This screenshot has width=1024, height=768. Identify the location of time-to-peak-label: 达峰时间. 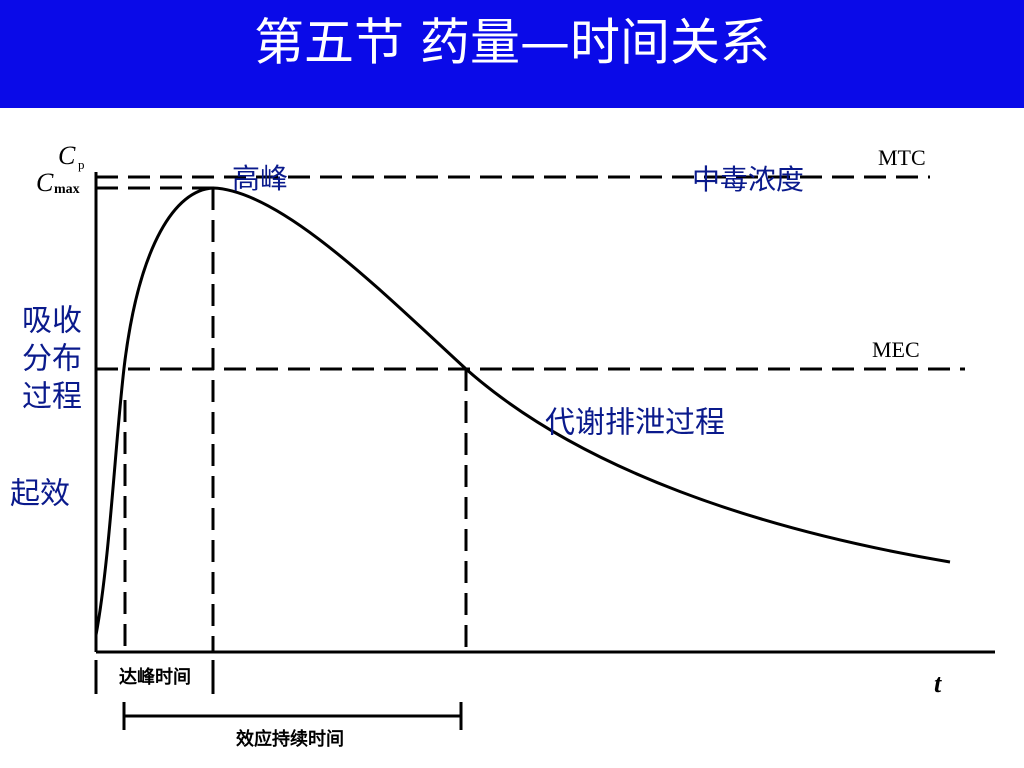
(155, 677).